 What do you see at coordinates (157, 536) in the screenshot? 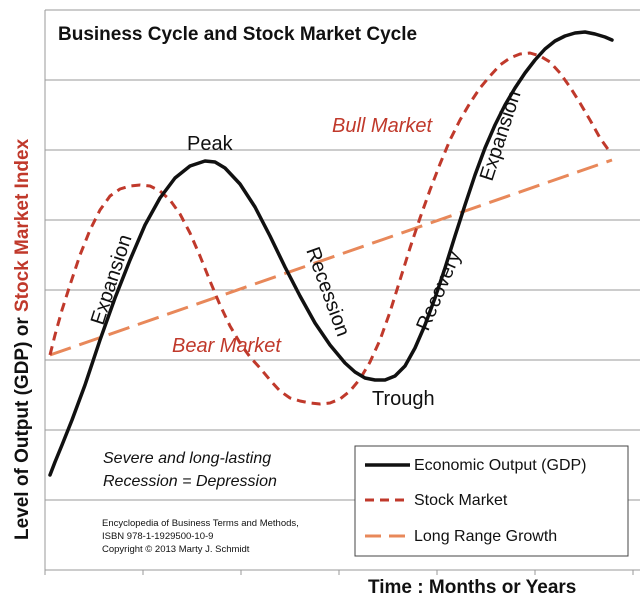
I see `citation-line-2: ISBN 978-1-1929500-10-9` at bounding box center [157, 536].